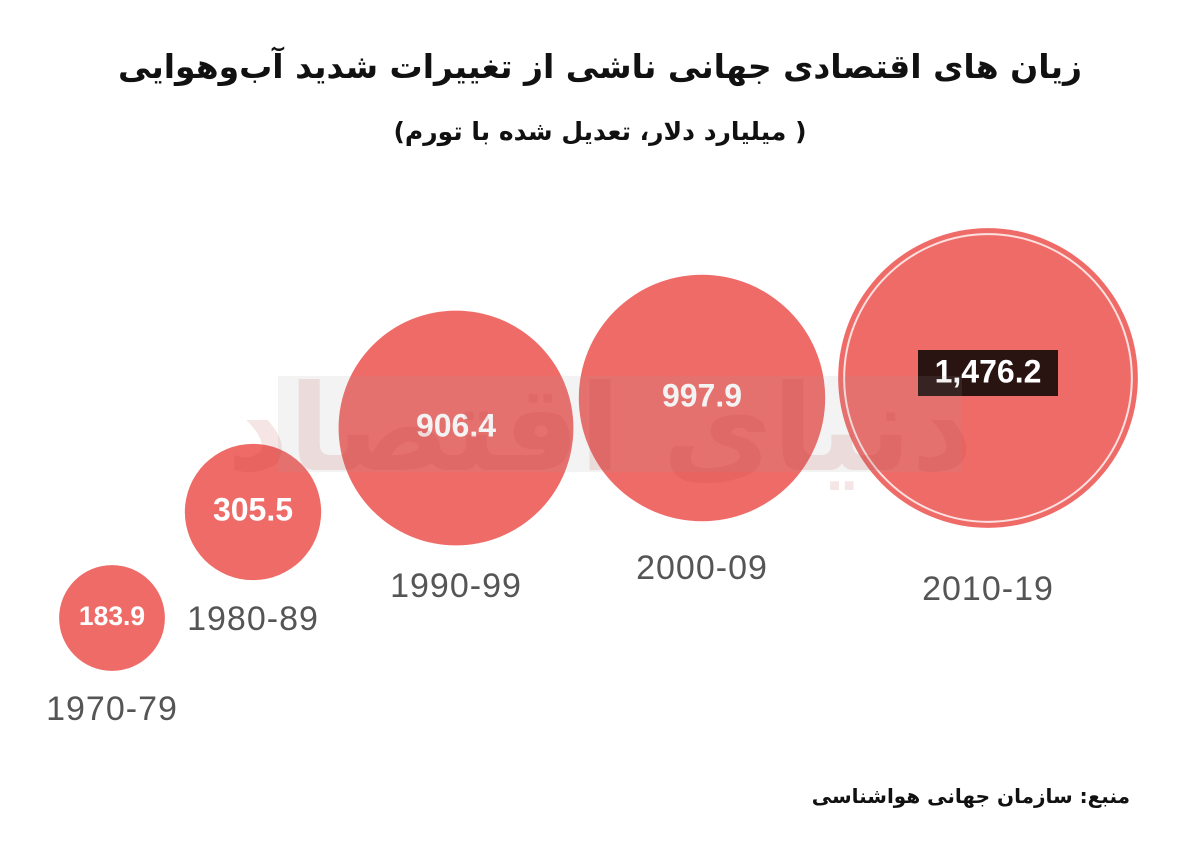 Image resolution: width=1200 pixels, height=855 pixels. What do you see at coordinates (702, 395) in the screenshot?
I see `value-label: 997.9` at bounding box center [702, 395].